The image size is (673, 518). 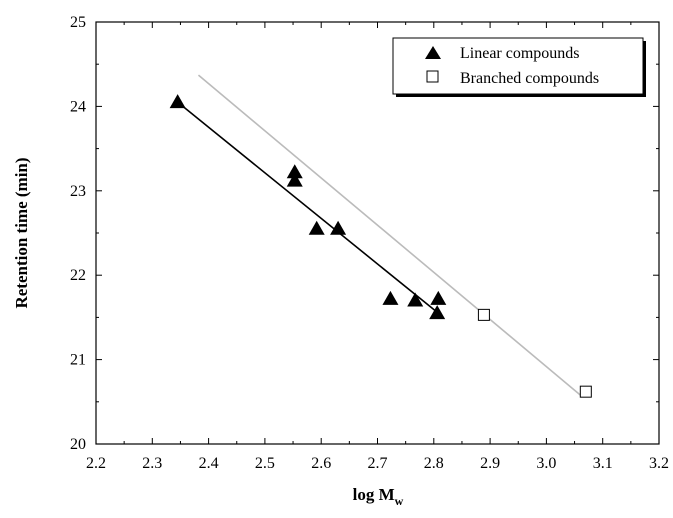 What do you see at coordinates (490, 463) in the screenshot?
I see `x-tick-label: 2.9` at bounding box center [490, 463].